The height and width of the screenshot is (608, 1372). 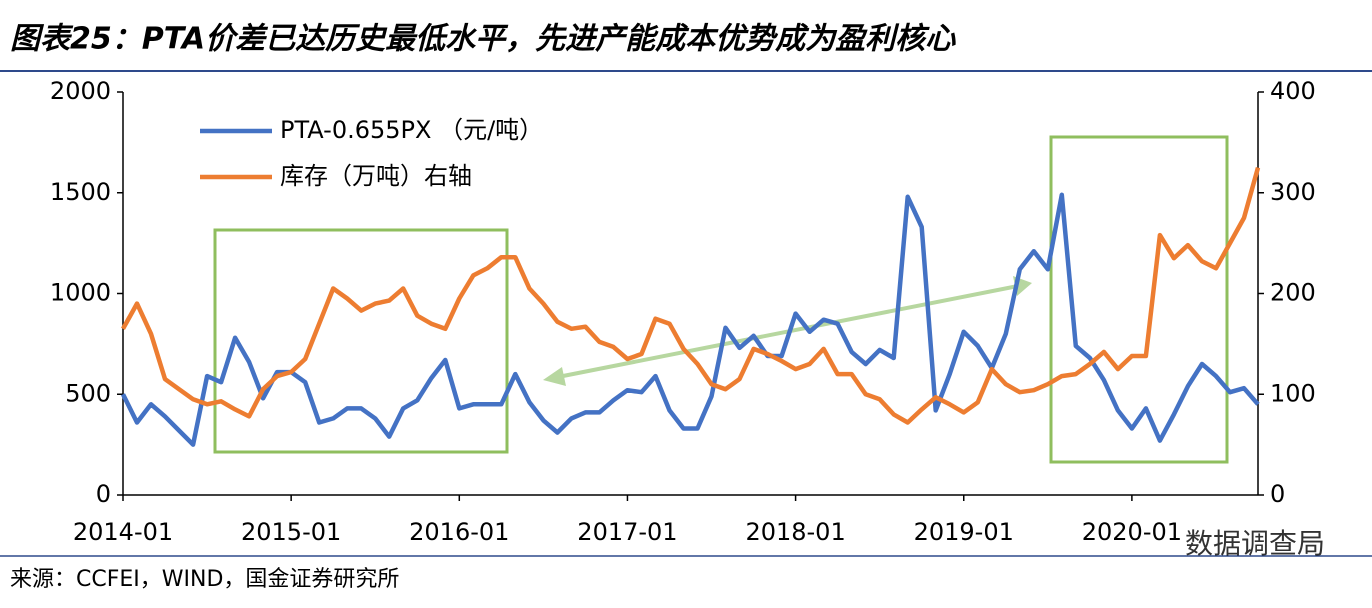 I want to click on y2-tick-label: 0, so click(x=1277, y=494).